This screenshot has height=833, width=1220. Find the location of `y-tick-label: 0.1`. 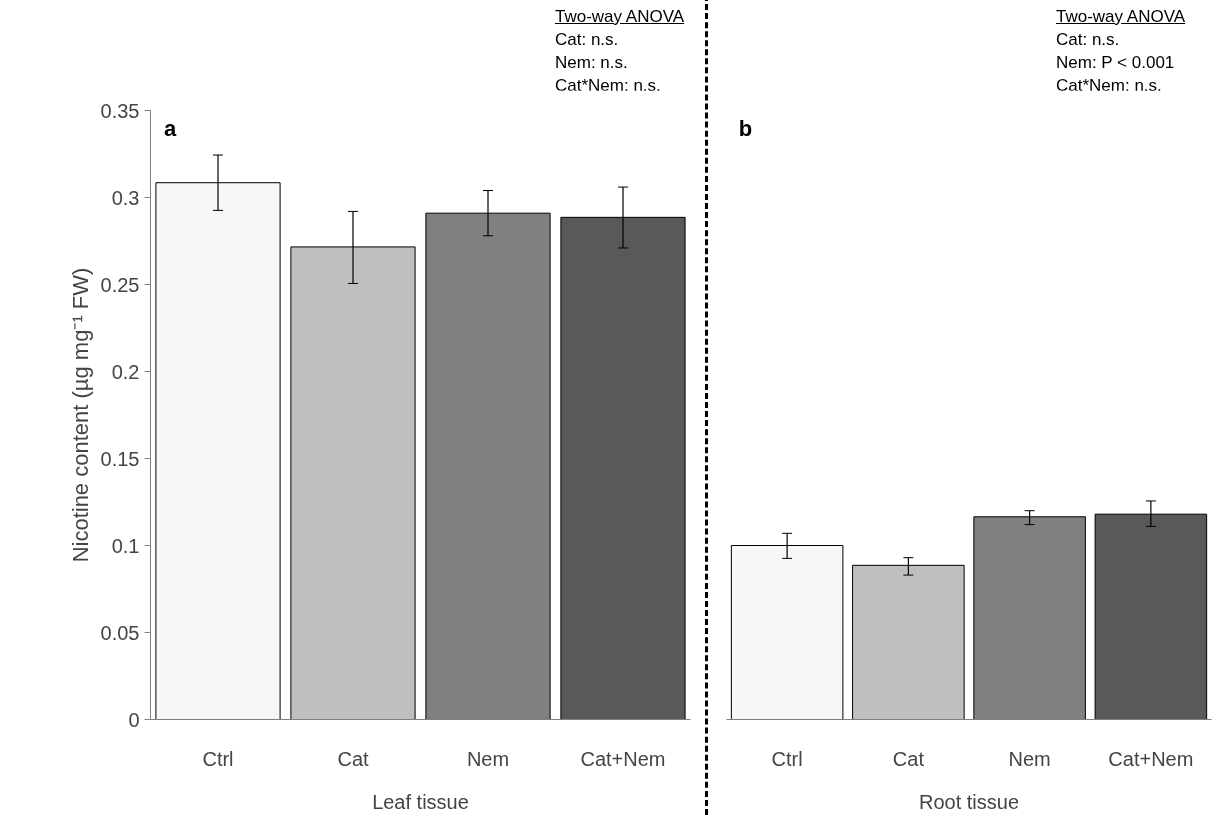

y-tick-label: 0.1 is located at coordinates (125, 545).